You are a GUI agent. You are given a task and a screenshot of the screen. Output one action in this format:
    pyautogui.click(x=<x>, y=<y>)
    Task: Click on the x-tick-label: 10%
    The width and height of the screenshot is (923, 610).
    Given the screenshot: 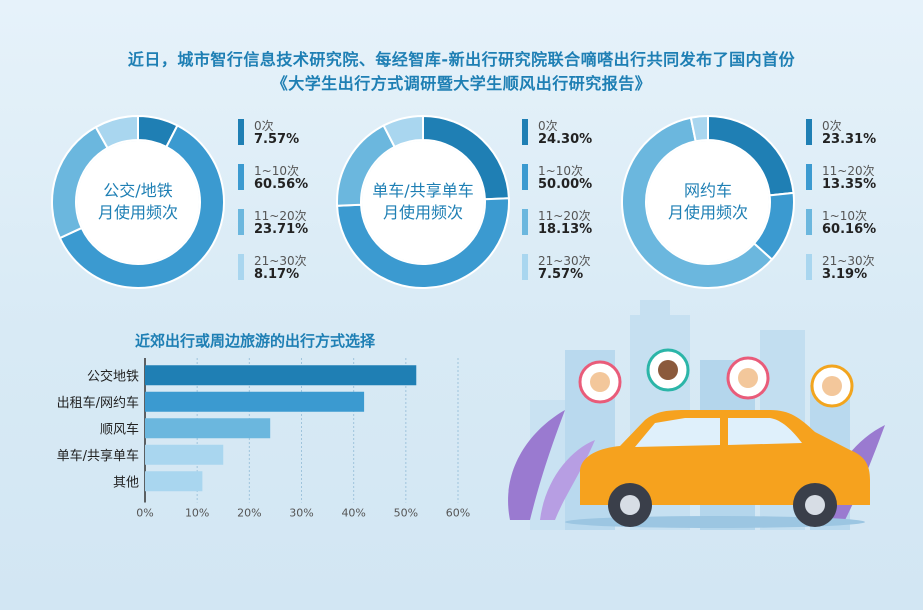 What is the action you would take?
    pyautogui.click(x=197, y=513)
    